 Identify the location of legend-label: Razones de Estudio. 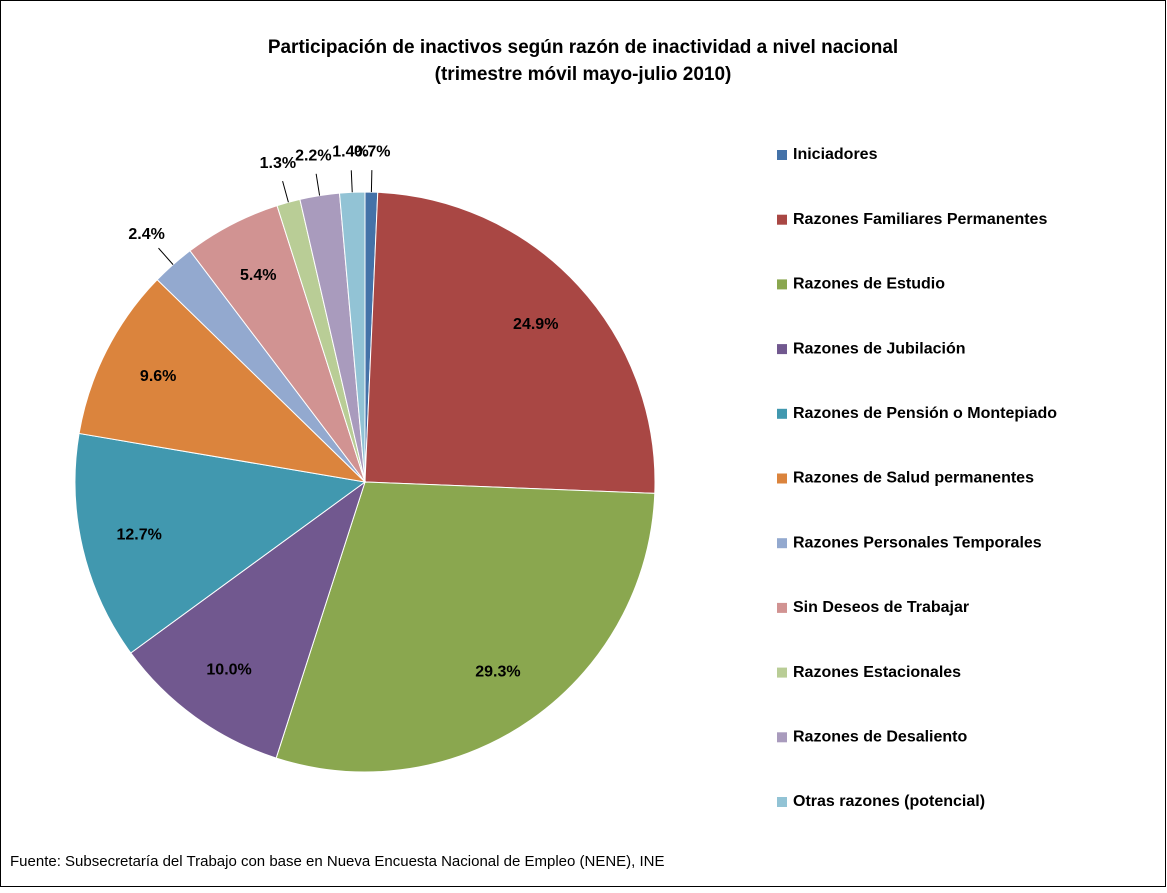
(869, 284).